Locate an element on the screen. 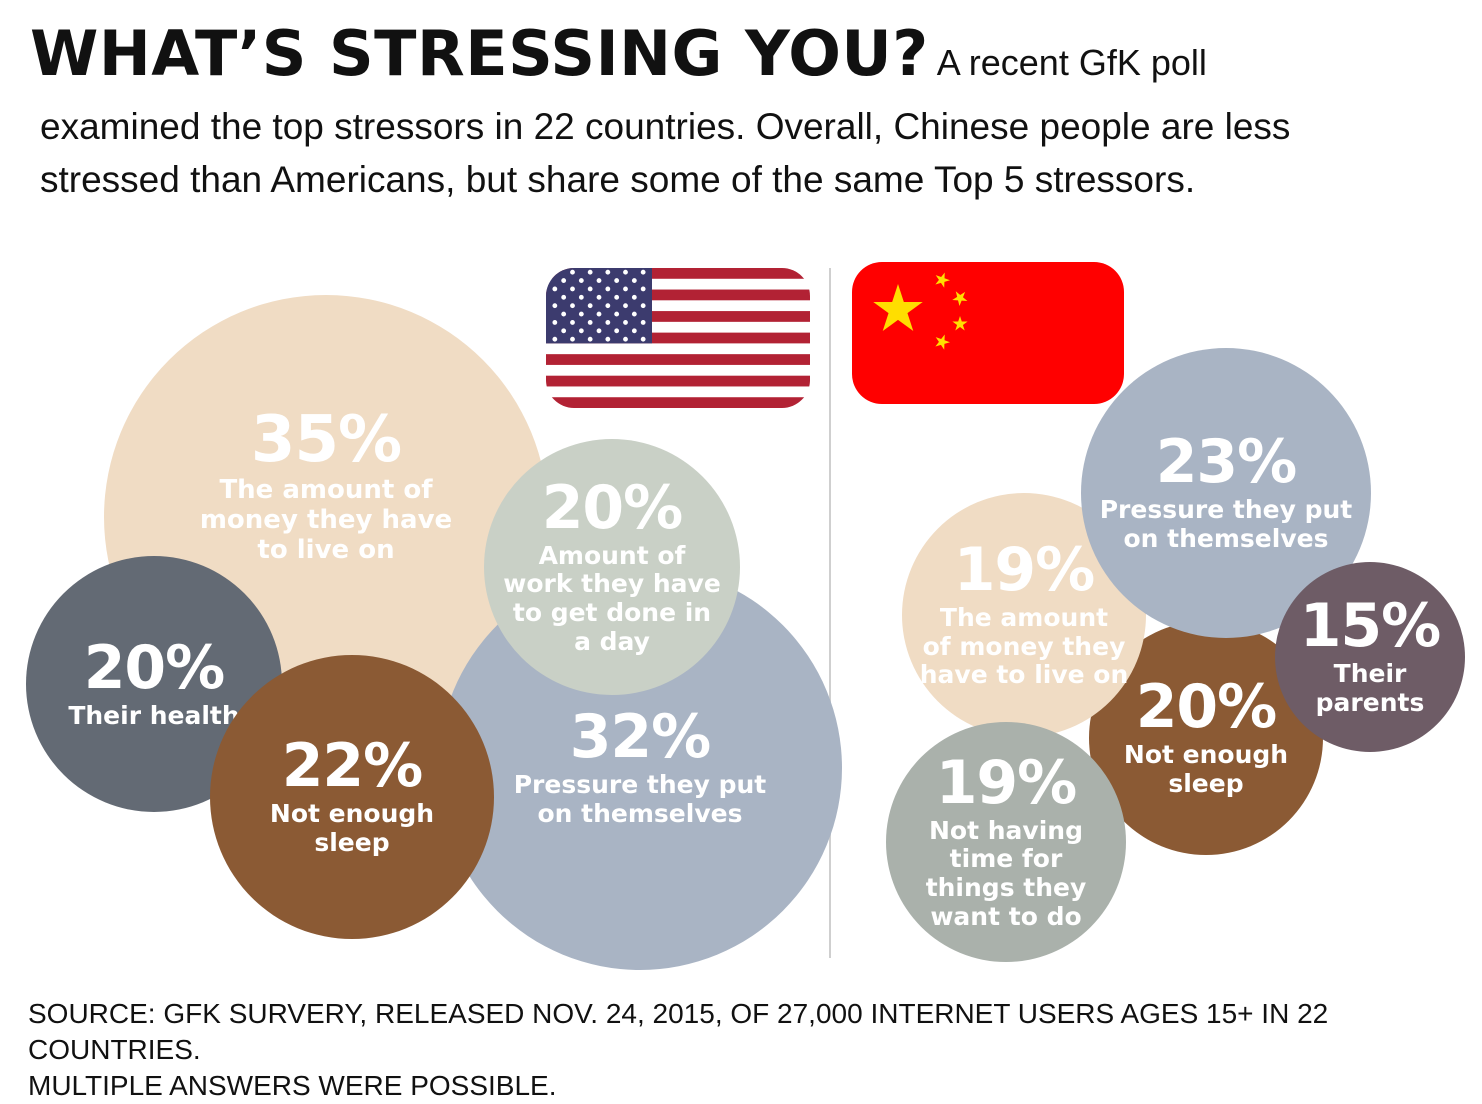 The image size is (1482, 1104). us-flag-graphic is located at coordinates (678, 338).